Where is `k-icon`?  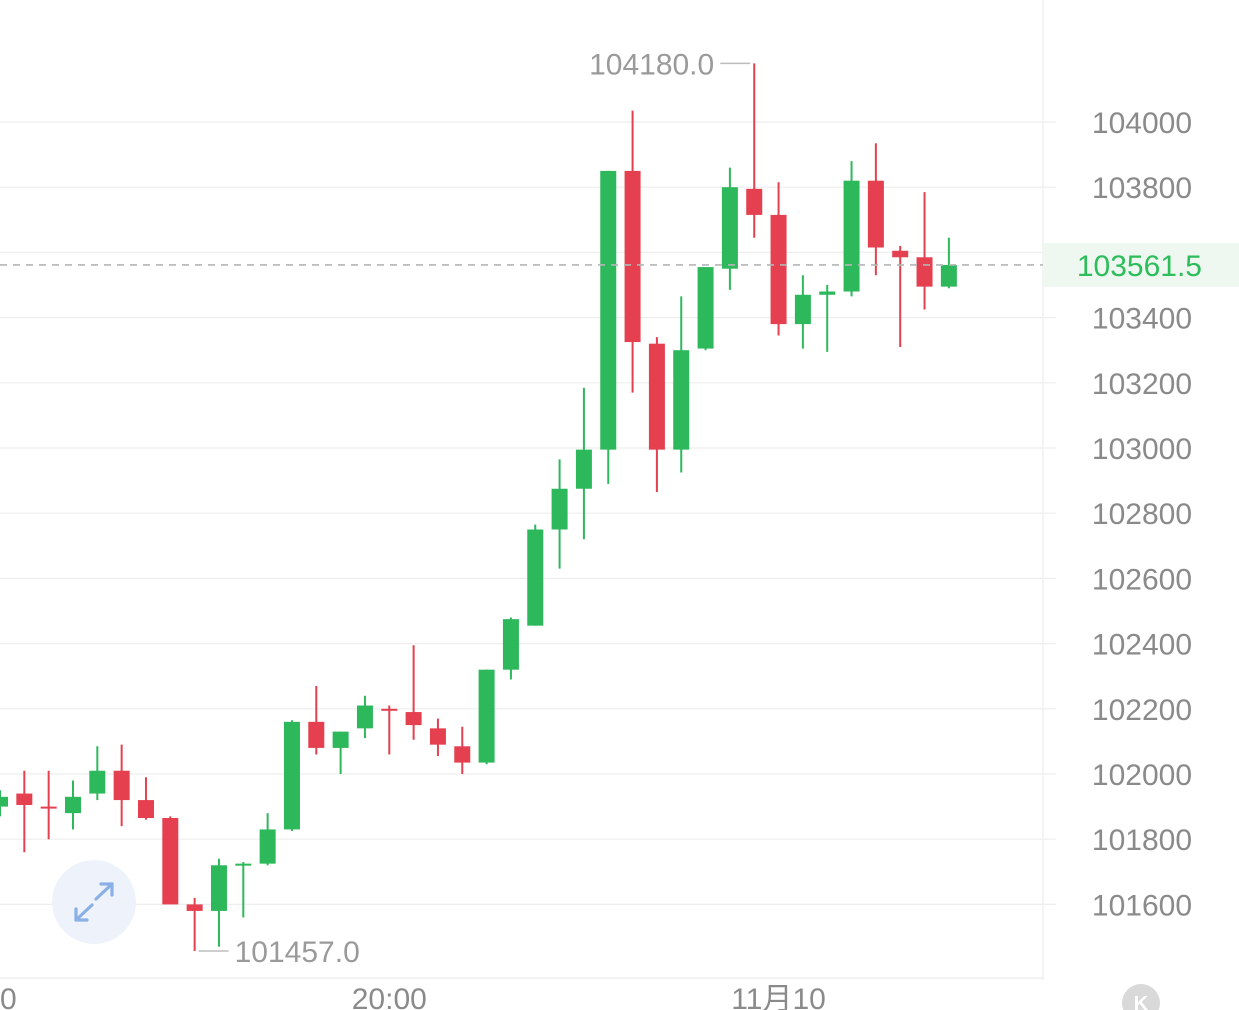 k-icon is located at coordinates (1141, 997).